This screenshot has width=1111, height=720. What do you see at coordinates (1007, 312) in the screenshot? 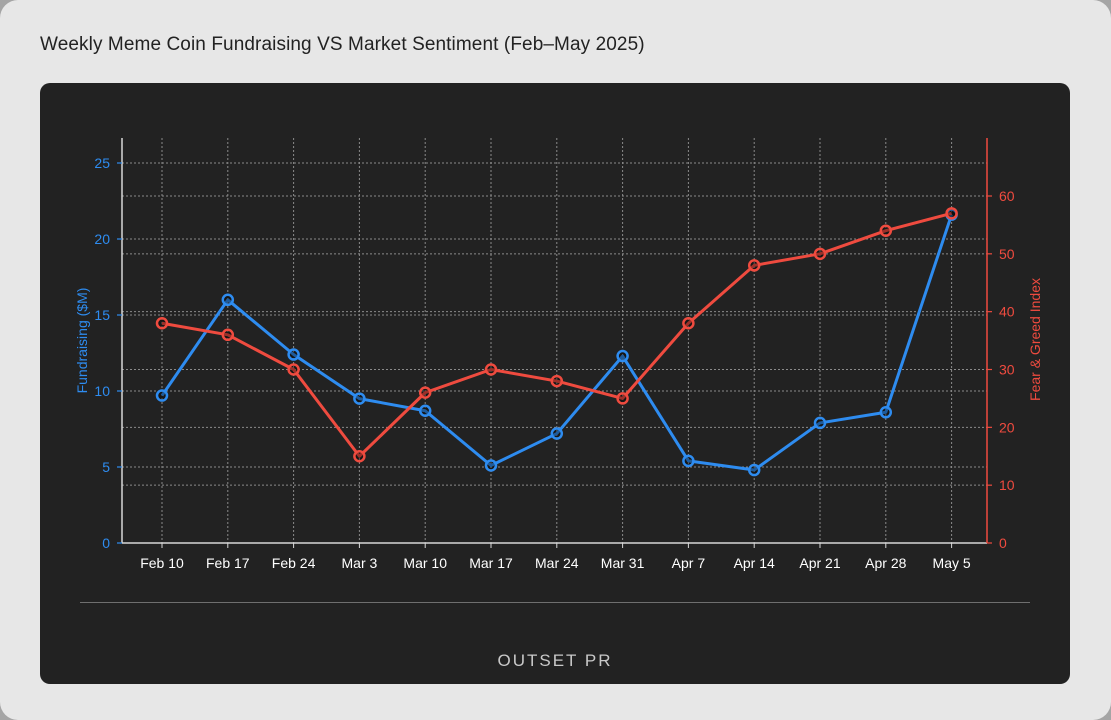
I see `y-tick-label-right: 40` at bounding box center [1007, 312].